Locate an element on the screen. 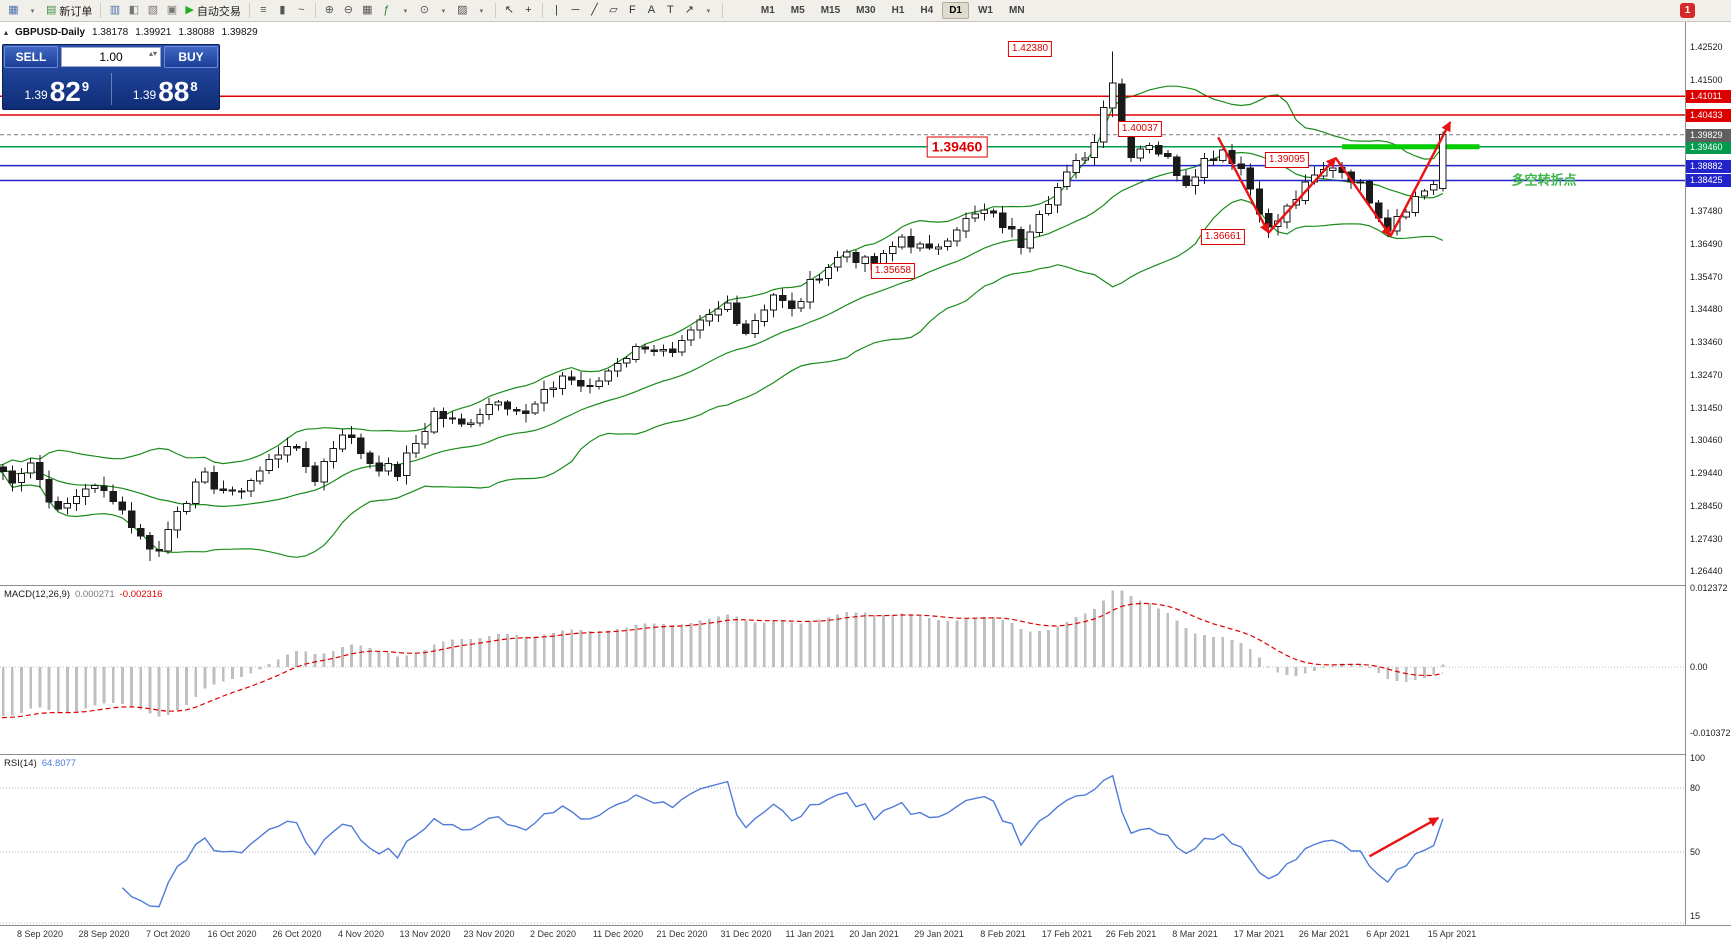  templates-icon-glyph: ▨ is located at coordinates (462, 10).